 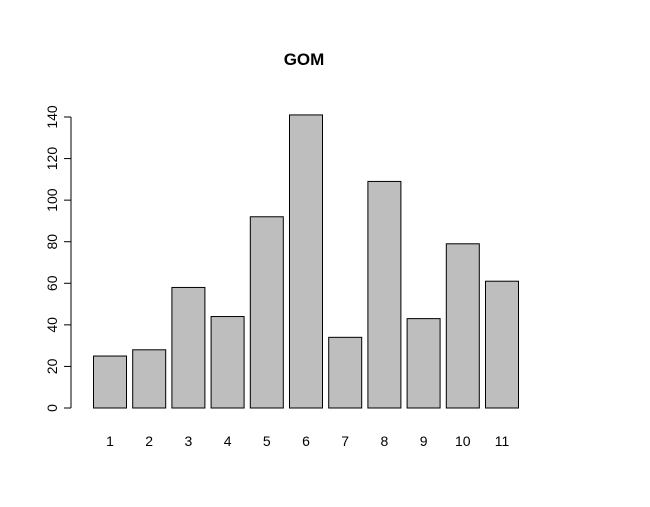 I want to click on y-tick-label: 20, so click(x=52, y=366).